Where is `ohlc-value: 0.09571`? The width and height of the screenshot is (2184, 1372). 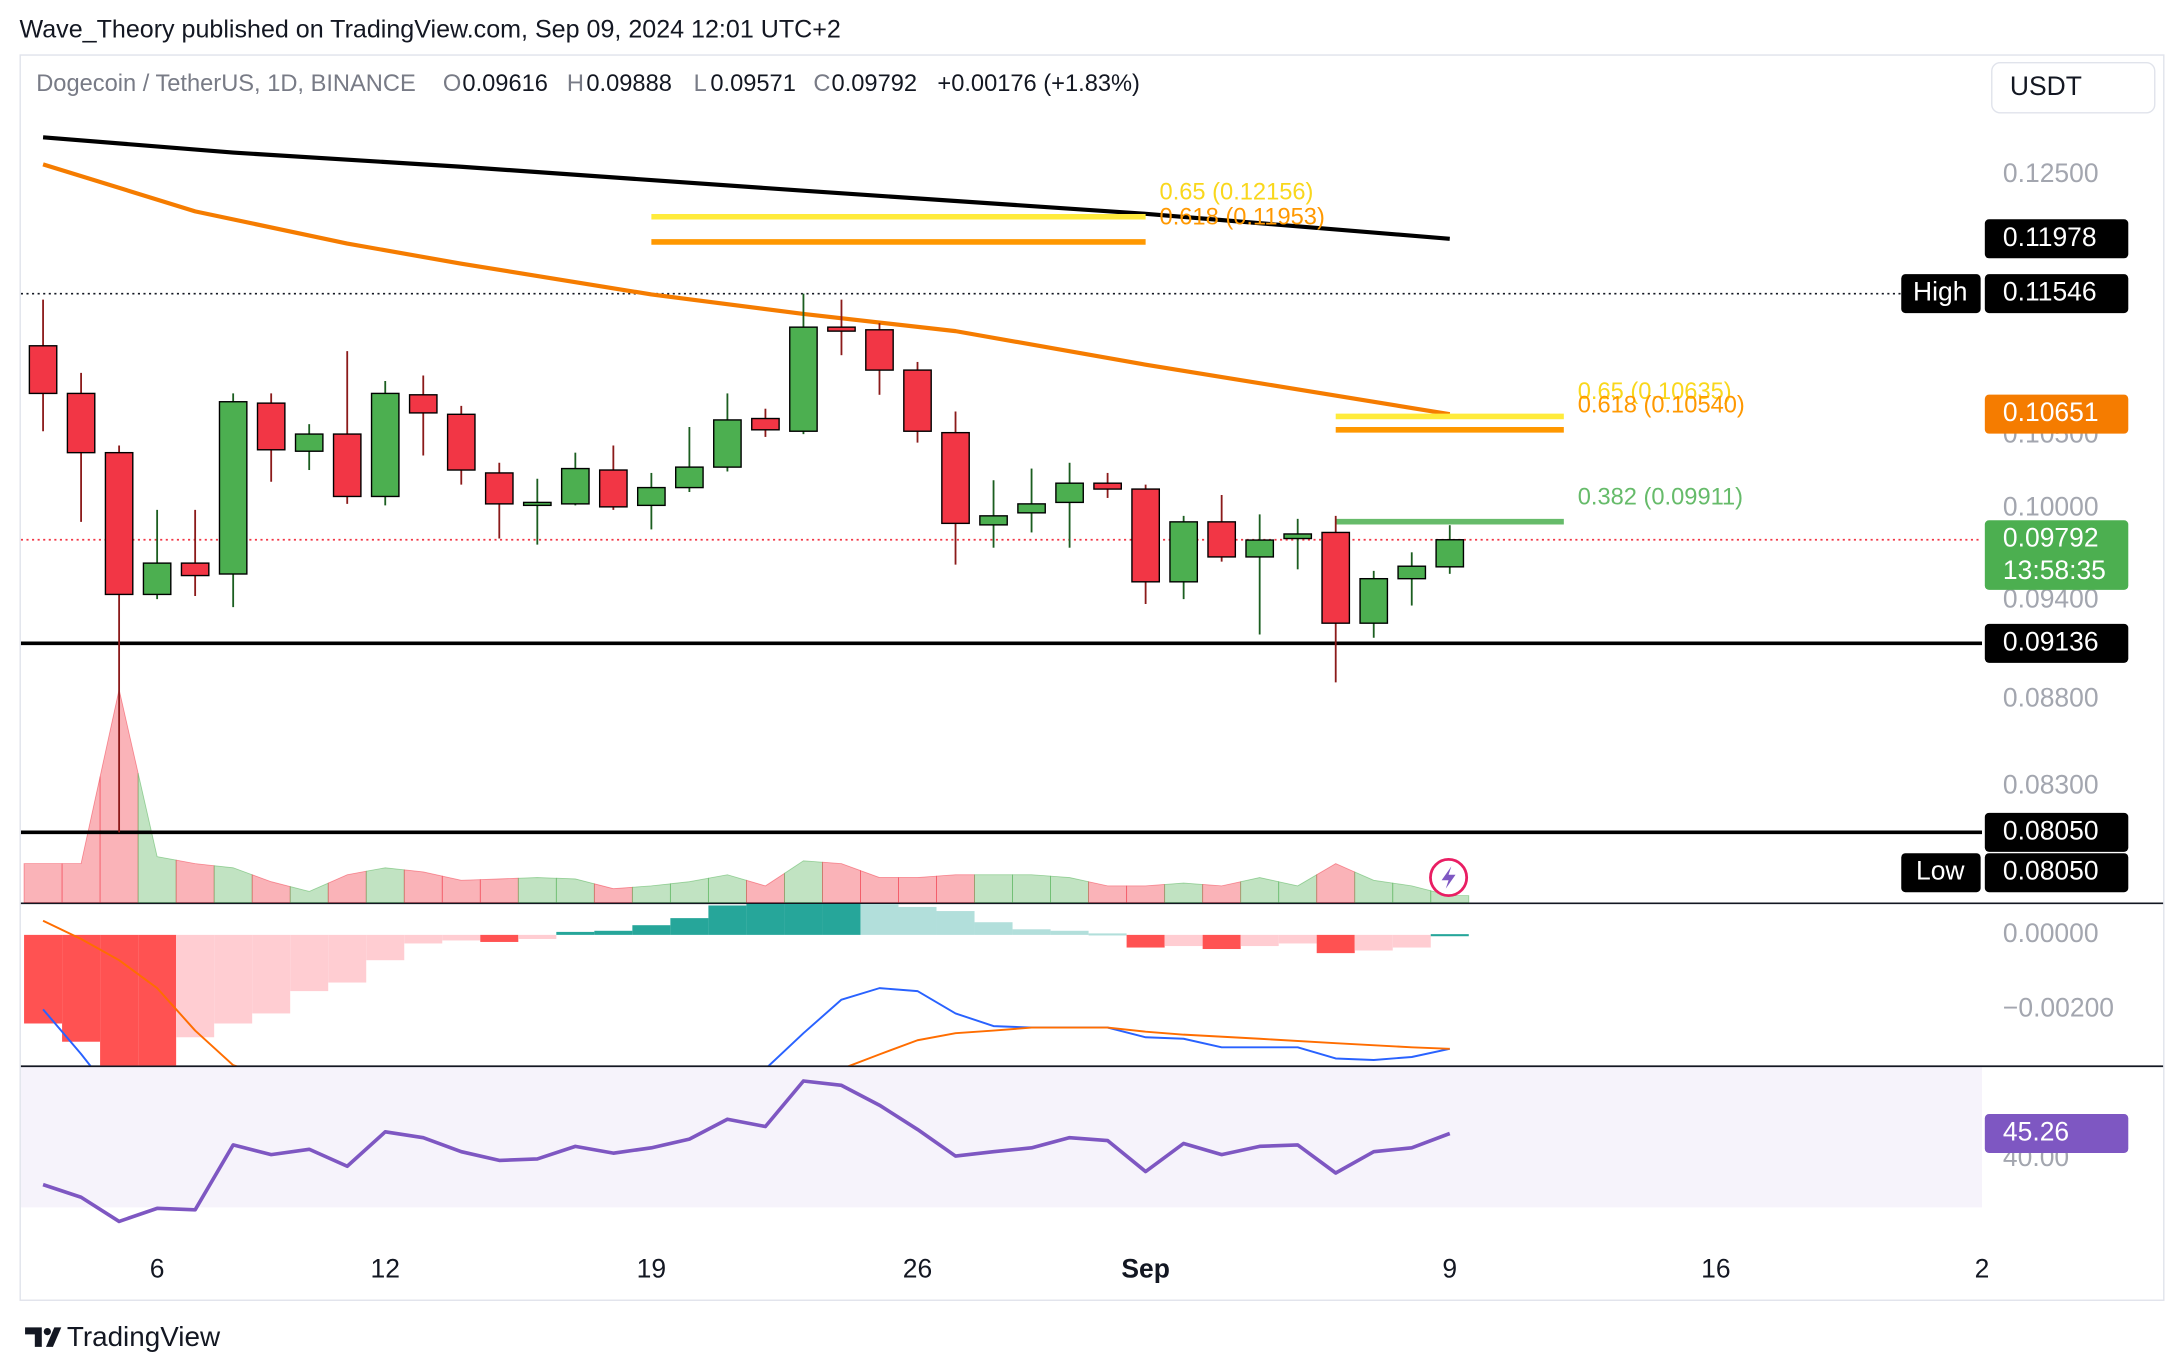
ohlc-value: 0.09571 is located at coordinates (753, 84).